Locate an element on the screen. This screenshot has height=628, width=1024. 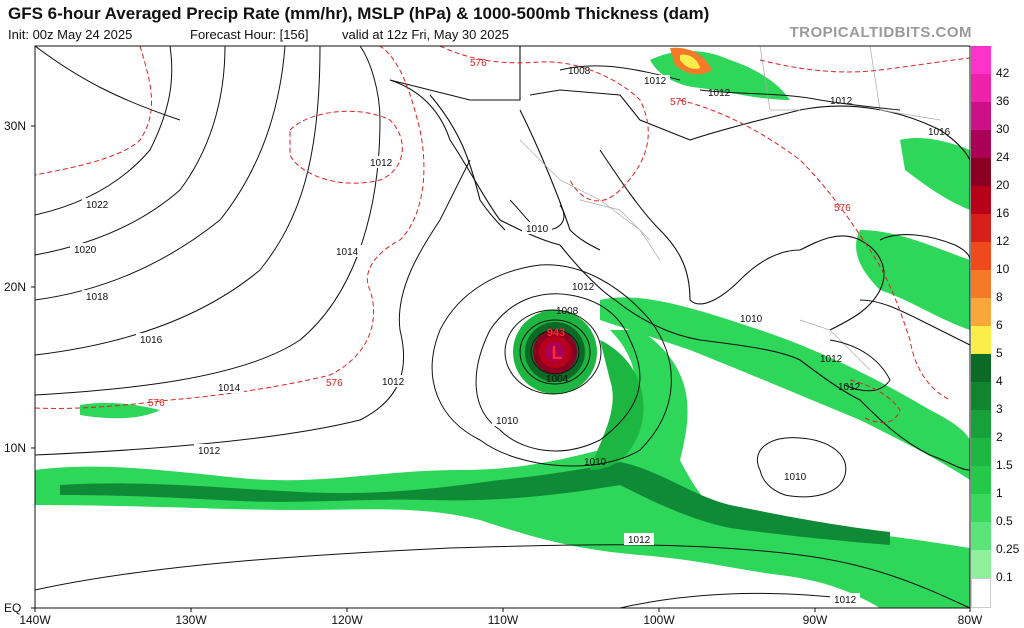
colorbar-label: 42 is located at coordinates (1003, 73).